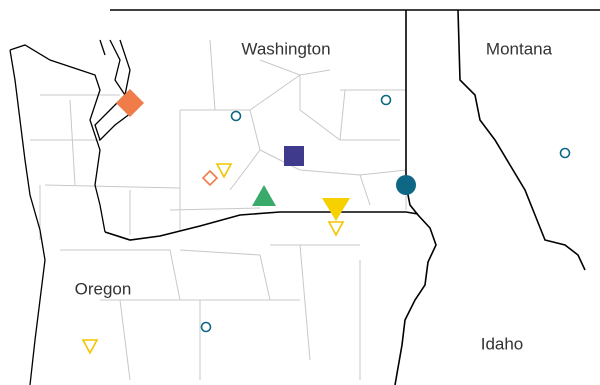  What do you see at coordinates (285, 48) in the screenshot?
I see `state-label: Washington` at bounding box center [285, 48].